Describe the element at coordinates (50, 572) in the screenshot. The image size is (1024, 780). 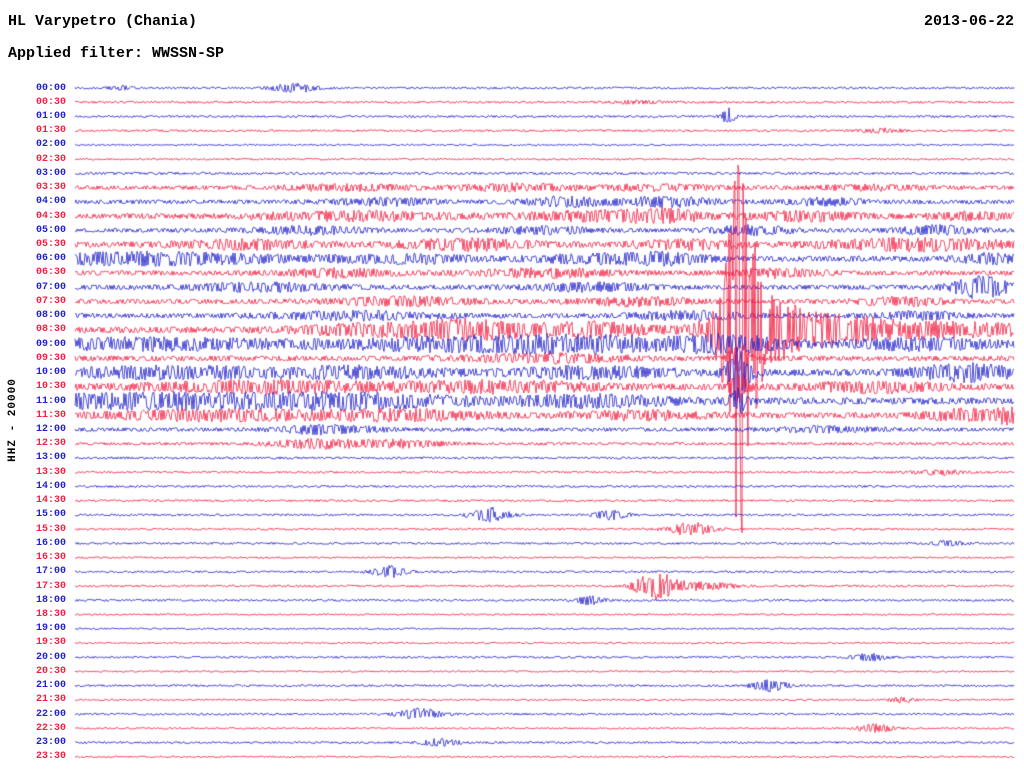
I see `time-label: 17:00` at that location.